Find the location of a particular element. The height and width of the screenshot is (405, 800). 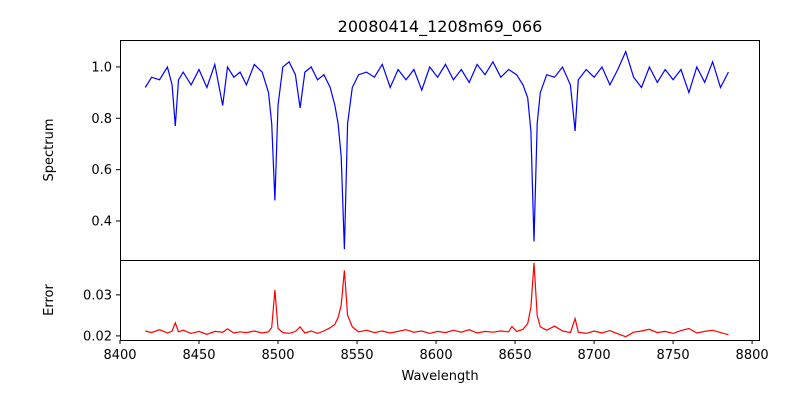

x-tick-label: 8650 is located at coordinates (515, 355).